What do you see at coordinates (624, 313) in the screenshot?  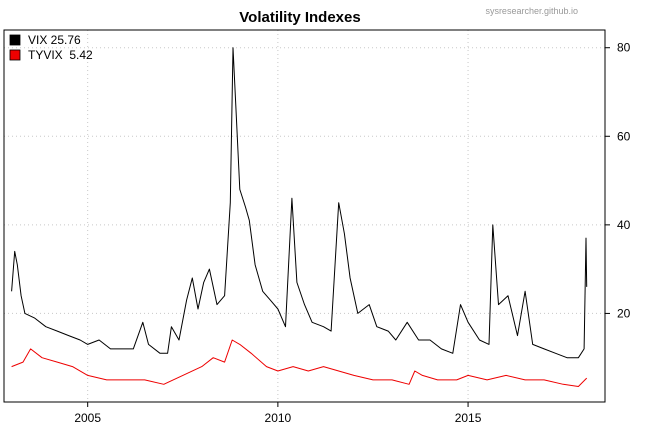 I see `y-tick-label: 20` at bounding box center [624, 313].